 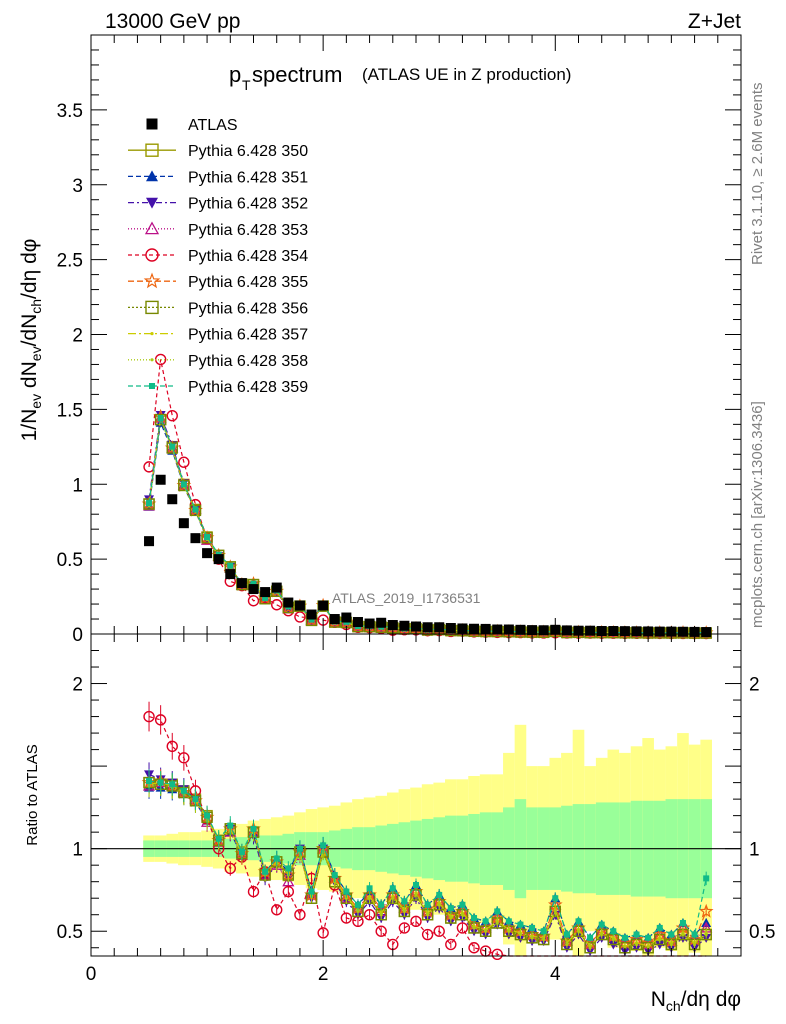 I want to click on y-tick-label: 2.5, so click(x=70, y=261).